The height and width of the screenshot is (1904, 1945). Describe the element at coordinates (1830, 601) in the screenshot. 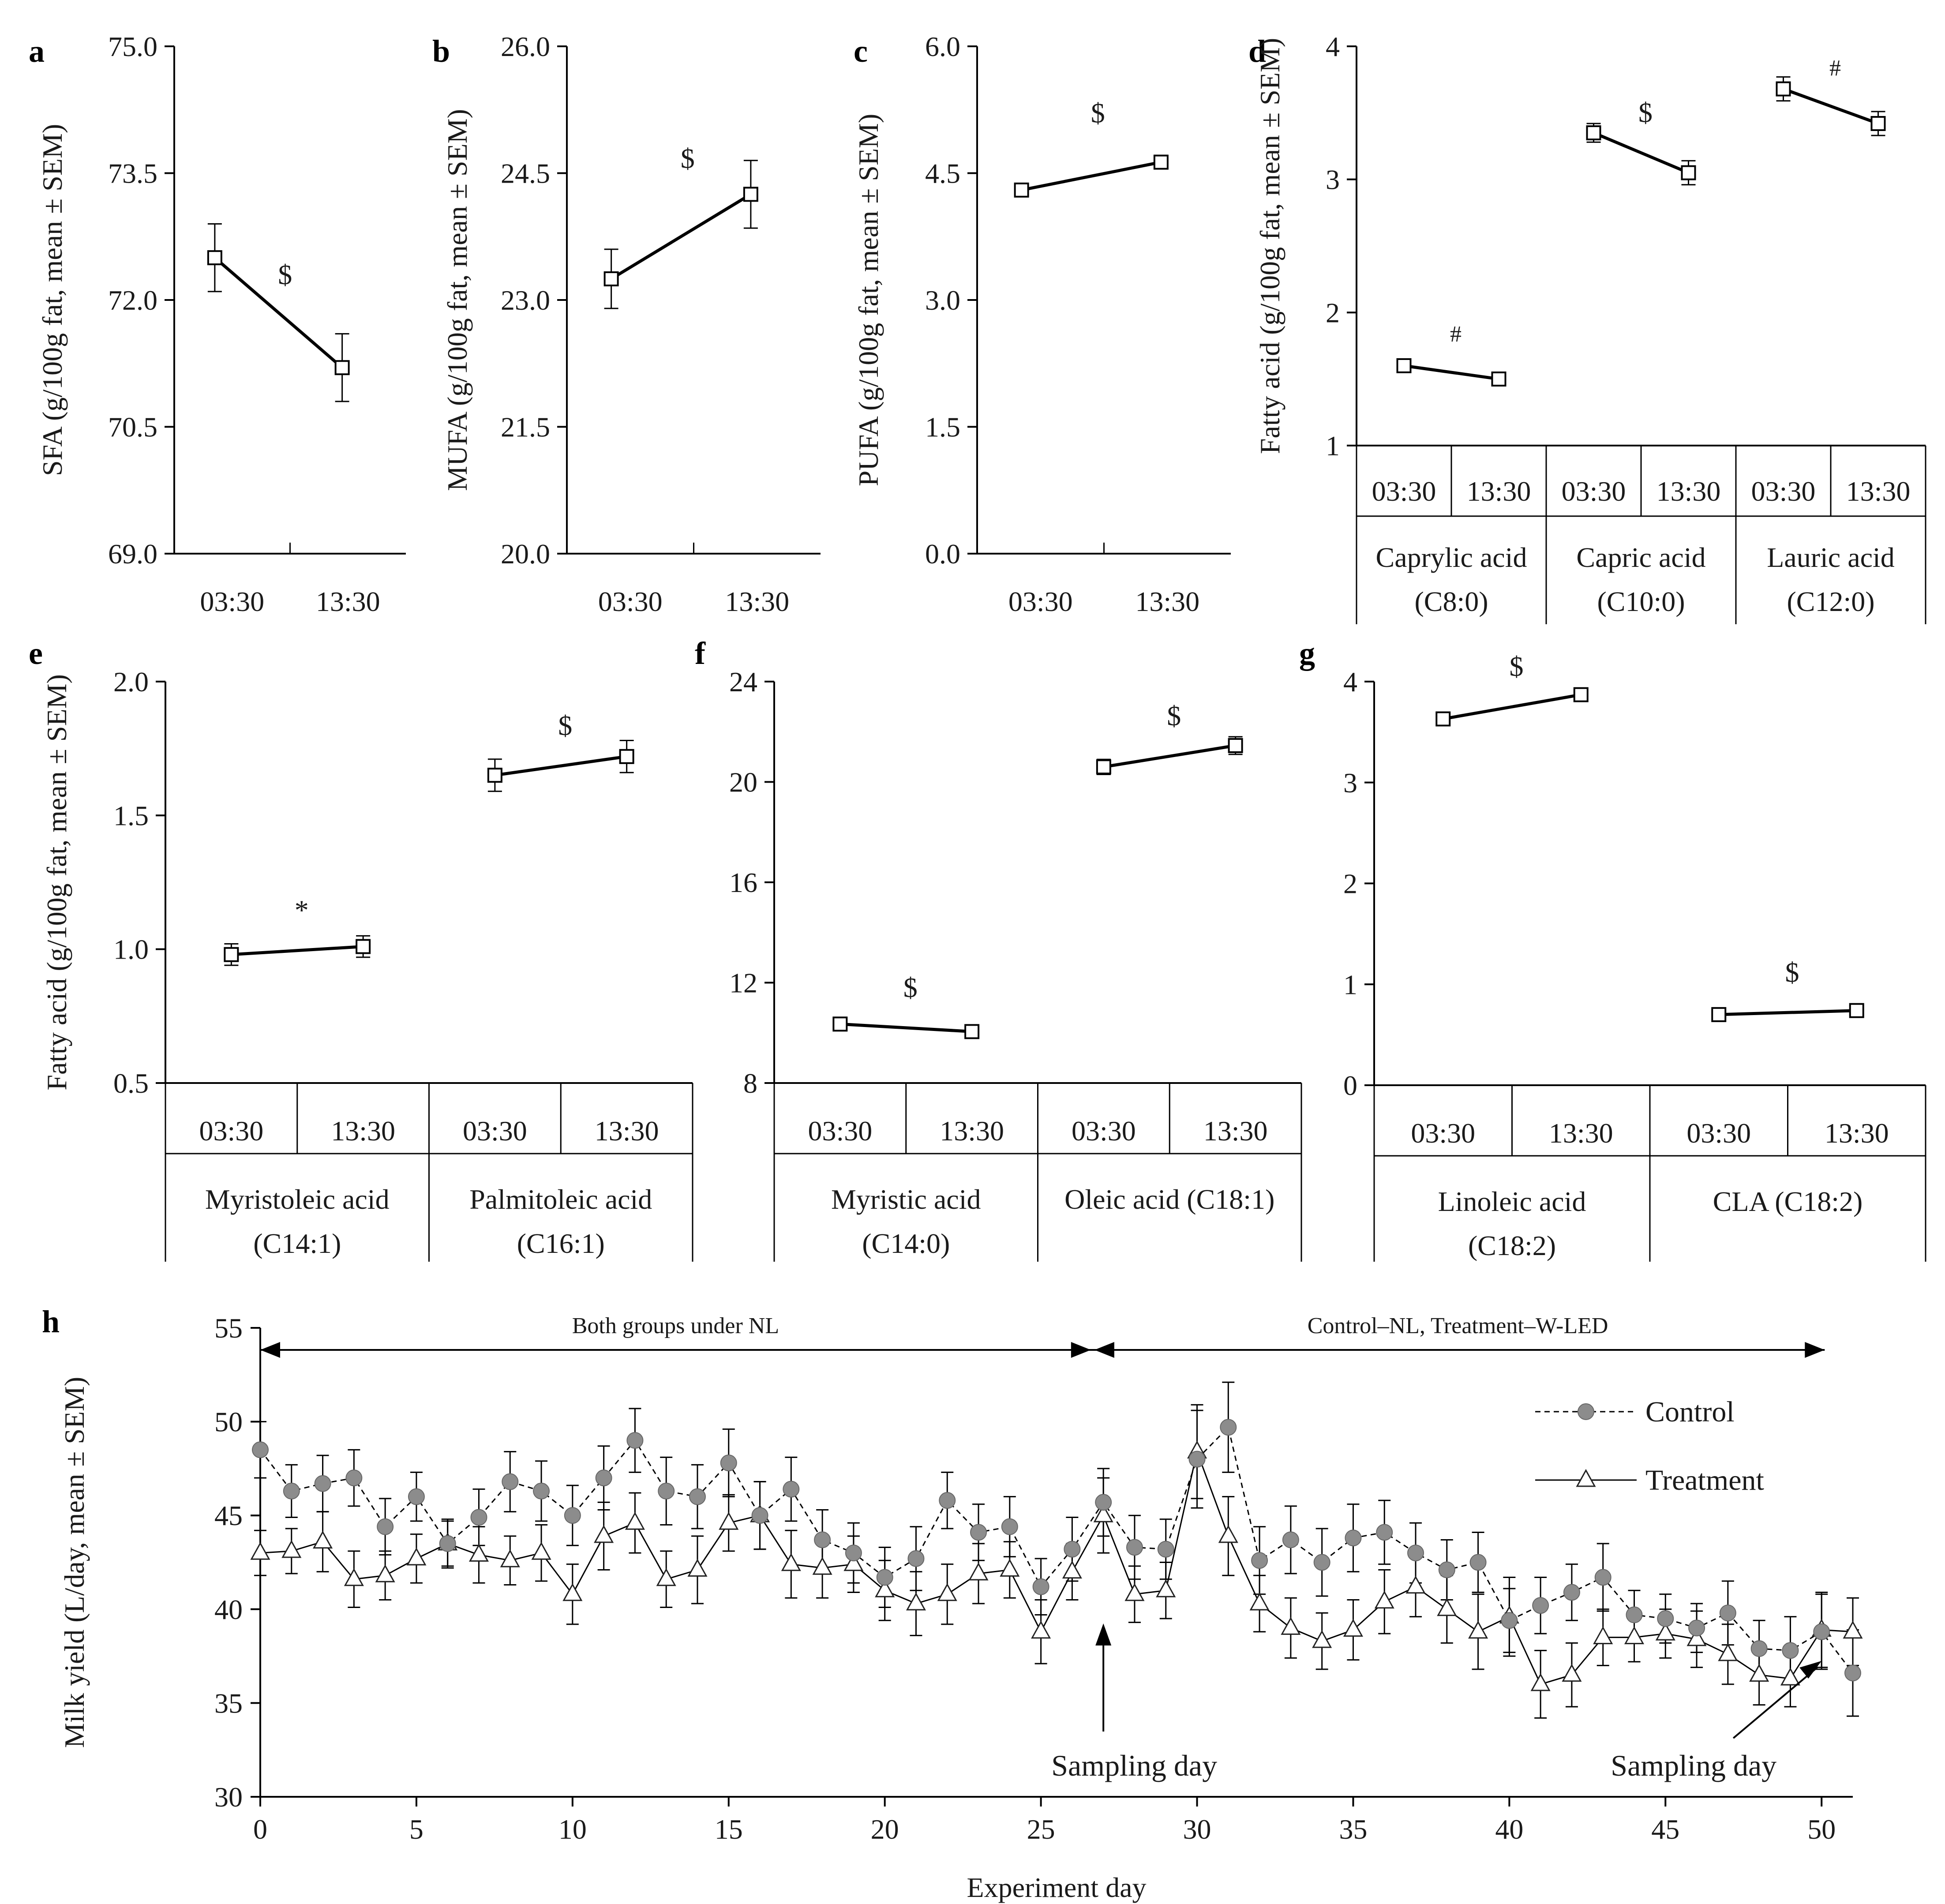

I see `panel-d-group-name: (C12:0)` at that location.